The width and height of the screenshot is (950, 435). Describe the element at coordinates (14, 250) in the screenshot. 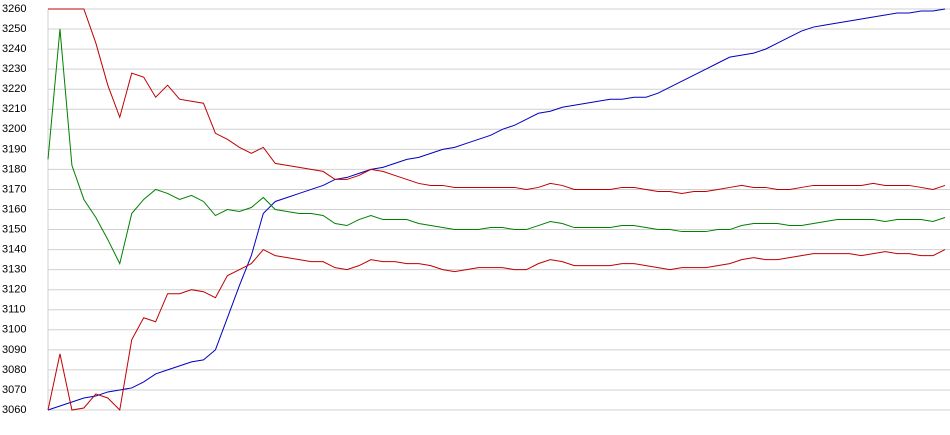

I see `y-tick-label: 3140` at that location.